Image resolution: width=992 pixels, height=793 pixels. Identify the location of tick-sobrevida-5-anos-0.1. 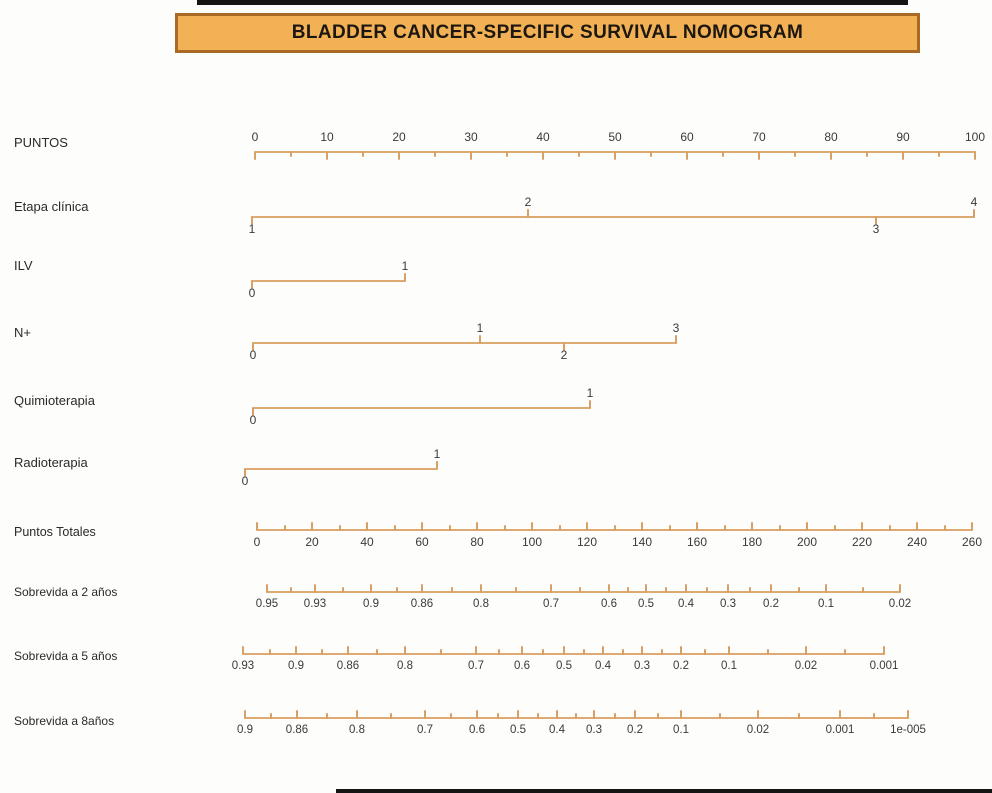
(729, 650).